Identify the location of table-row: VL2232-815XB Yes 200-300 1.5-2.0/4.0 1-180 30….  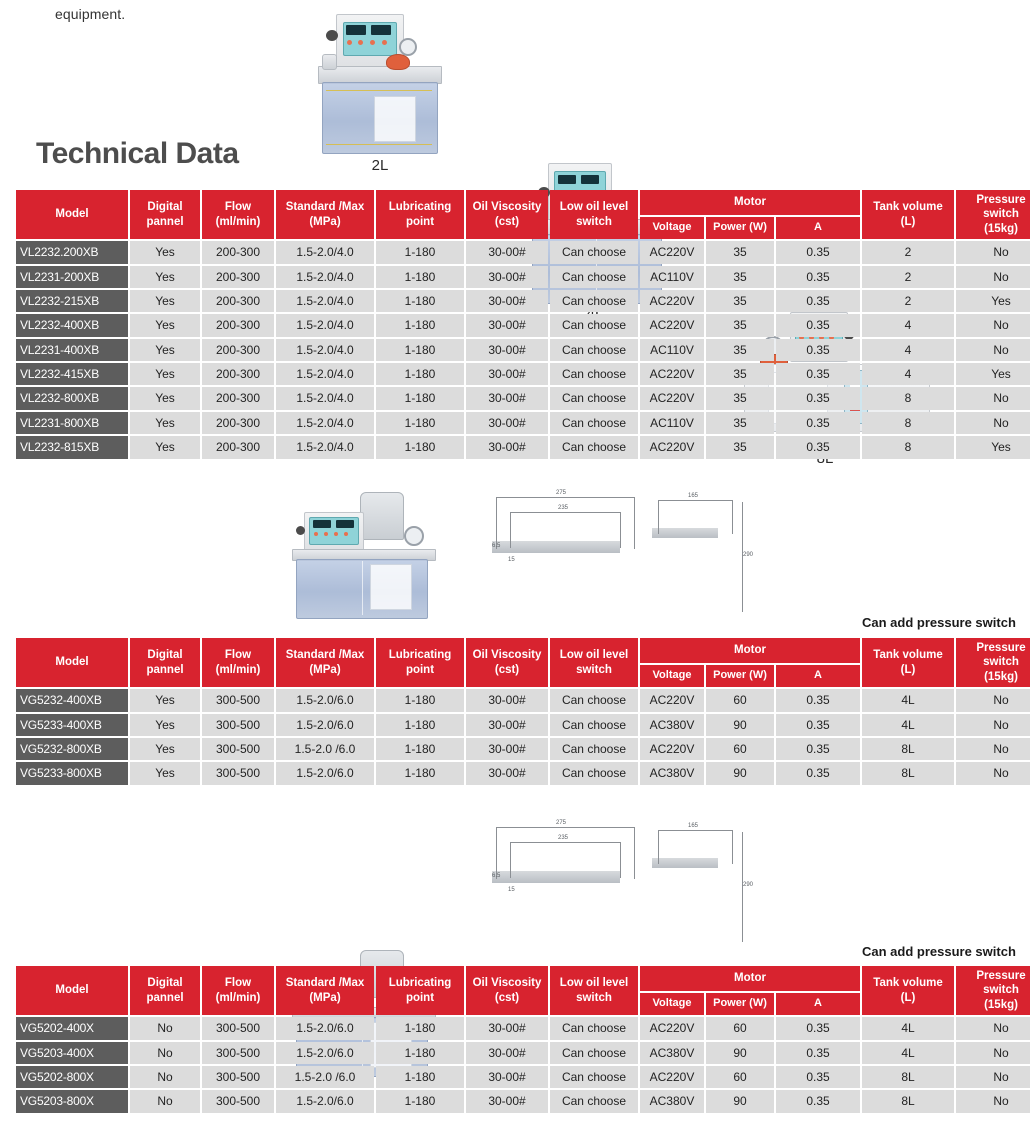
(523, 447).